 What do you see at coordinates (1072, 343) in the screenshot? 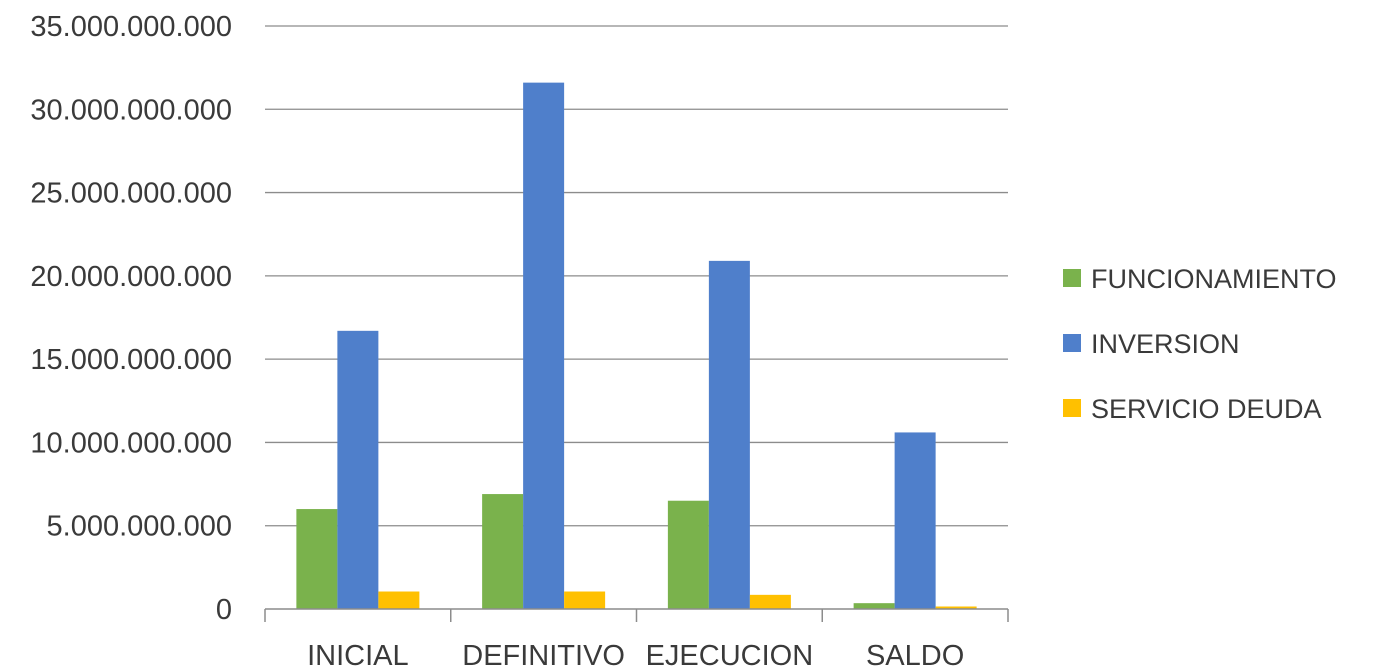
I see `legend-swatch-inversion` at bounding box center [1072, 343].